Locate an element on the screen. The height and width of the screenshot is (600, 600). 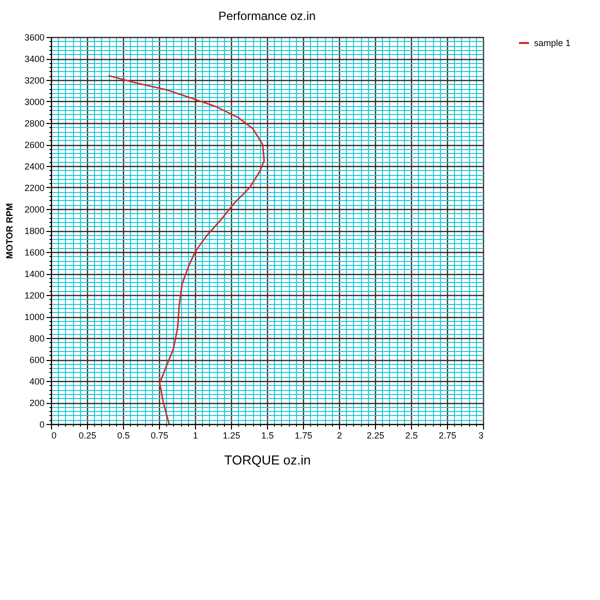
y-tick-label: 200 is located at coordinates (36, 403).